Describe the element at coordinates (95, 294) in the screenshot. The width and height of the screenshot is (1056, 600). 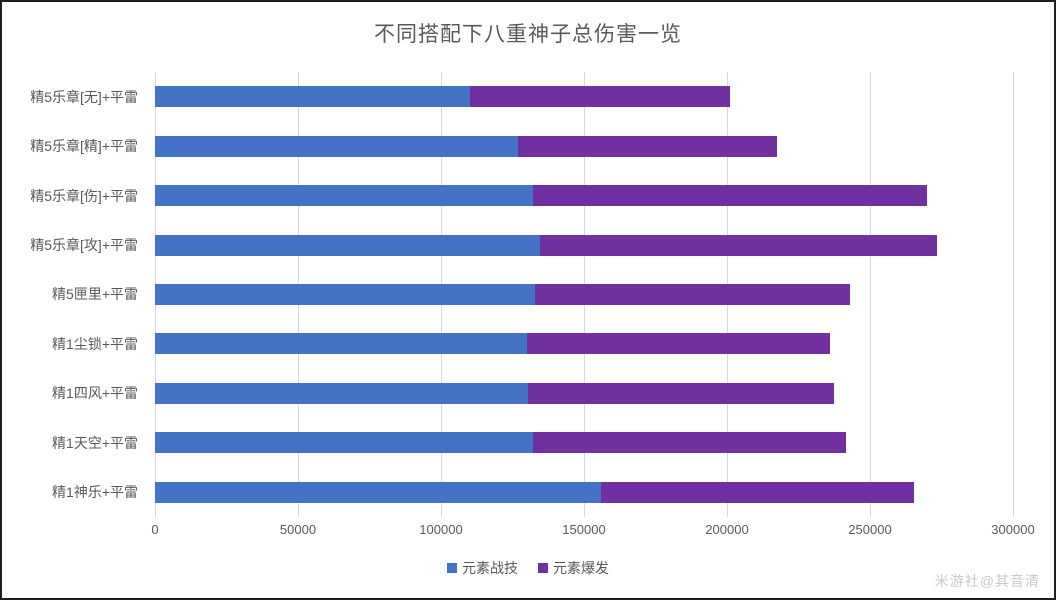
I see `category-label: 精5匣里+平雷` at that location.